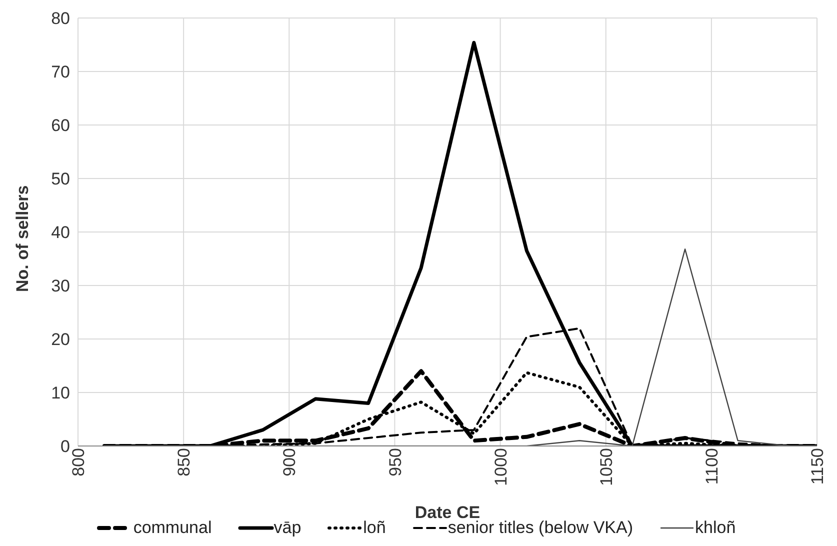 The width and height of the screenshot is (837, 546). Describe the element at coordinates (374, 528) in the screenshot. I see `legend-label: loñ` at that location.